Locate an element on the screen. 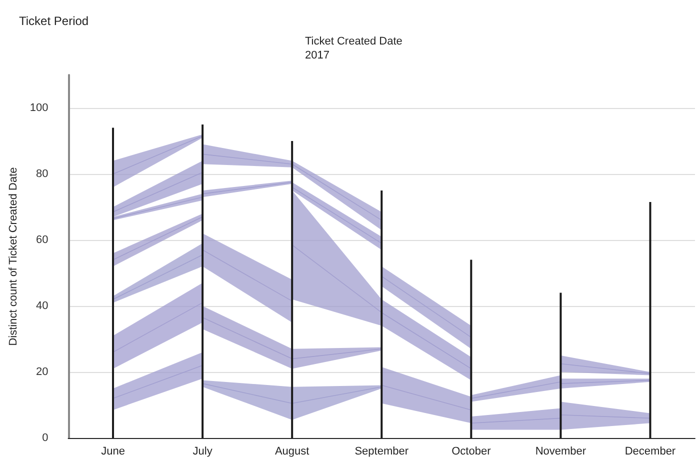 The image size is (697, 468). x-tick-label: September is located at coordinates (381, 452).